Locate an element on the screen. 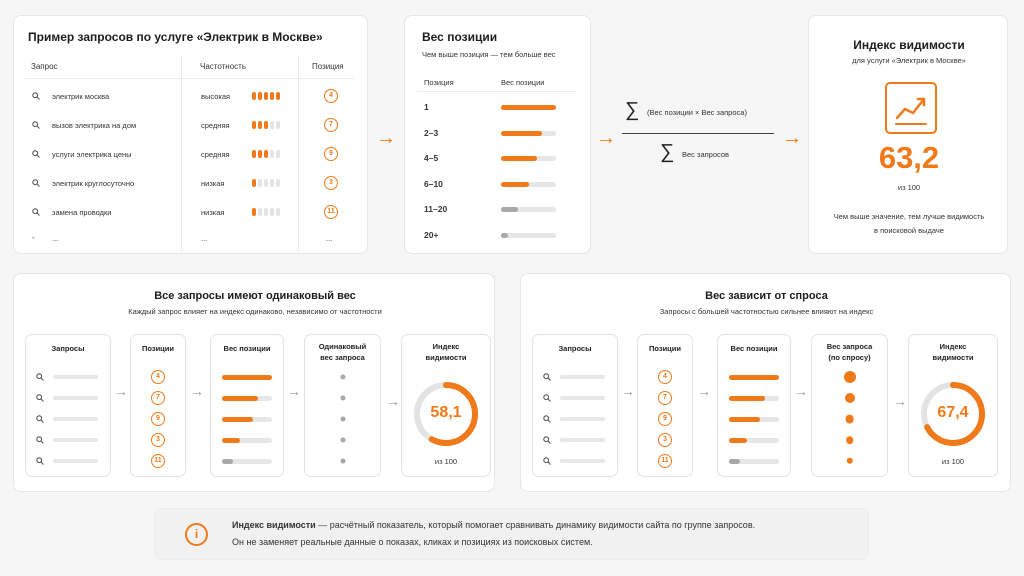 The height and width of the screenshot is (576, 1024). weight-pos-label: 1 is located at coordinates (426, 107).